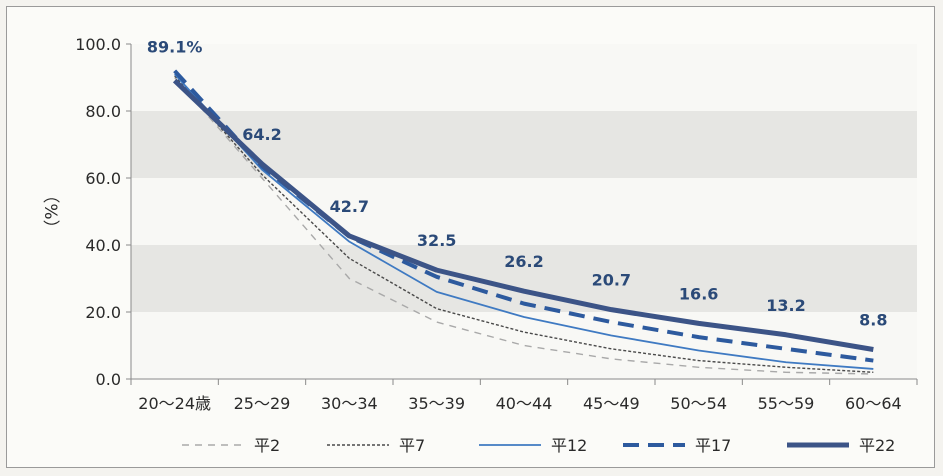 Image resolution: width=943 pixels, height=476 pixels. I want to click on y-tick-label: 0.0, so click(108, 379).